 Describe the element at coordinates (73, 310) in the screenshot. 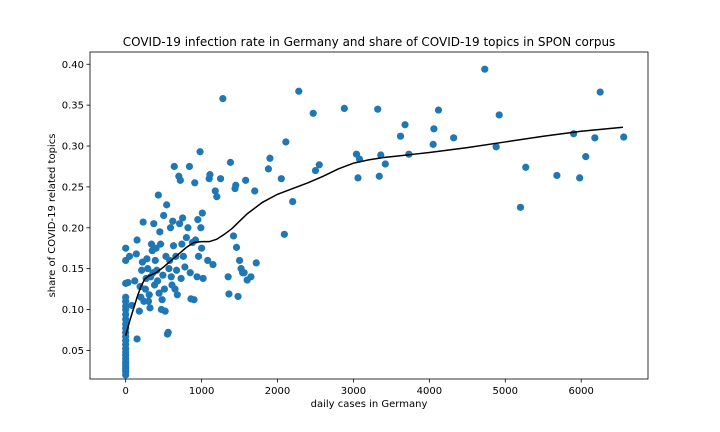

I see `y-tick-label: 0.10` at that location.